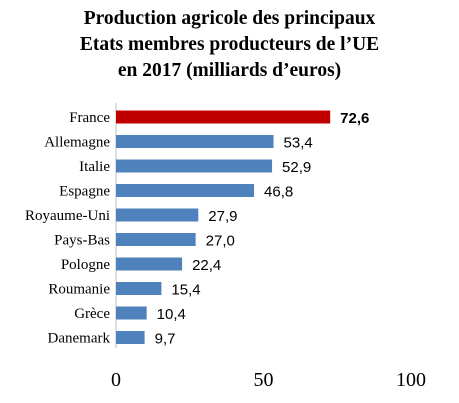  I want to click on category-label: Espagne, so click(84, 192).